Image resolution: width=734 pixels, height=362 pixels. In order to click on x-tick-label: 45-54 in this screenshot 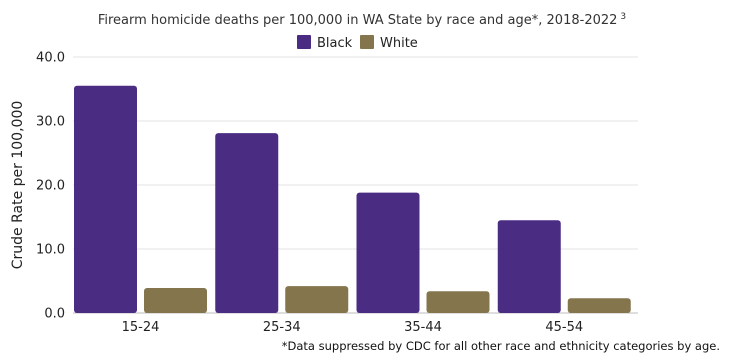, I will do `click(564, 327)`.